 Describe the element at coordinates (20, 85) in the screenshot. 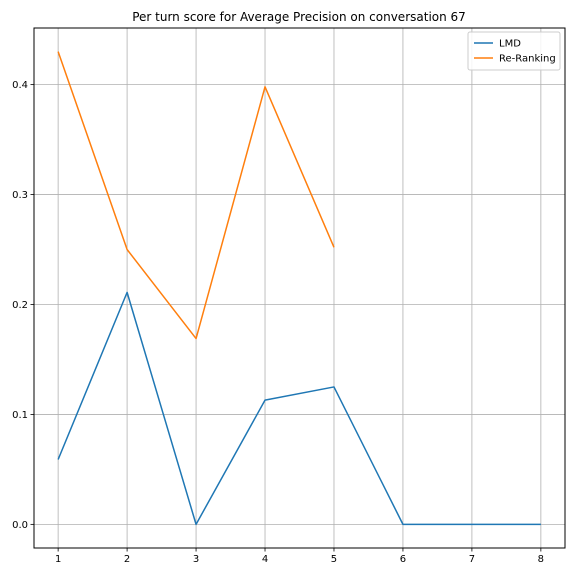

I see `y-tick-label: 0.4` at that location.